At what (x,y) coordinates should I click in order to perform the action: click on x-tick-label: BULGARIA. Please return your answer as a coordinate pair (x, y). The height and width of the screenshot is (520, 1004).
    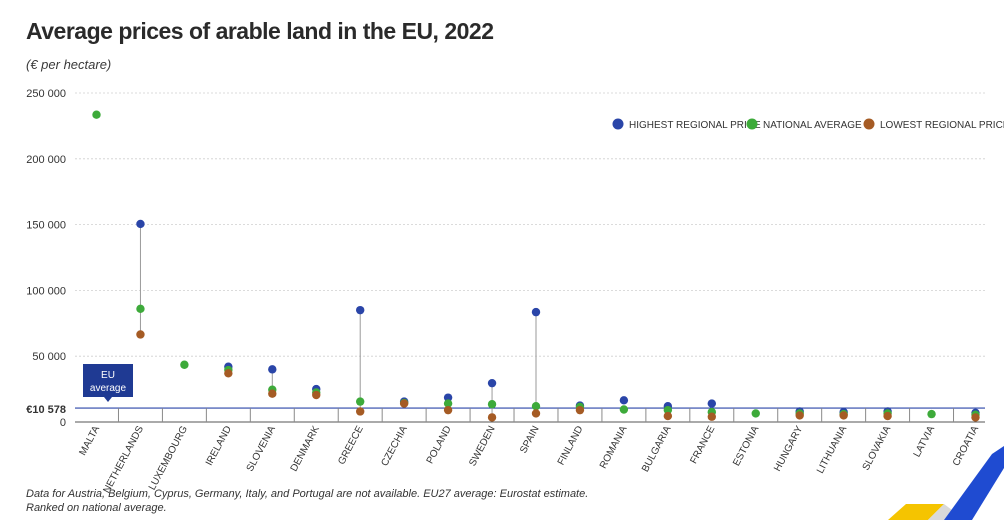
    Looking at the image, I should click on (657, 449).